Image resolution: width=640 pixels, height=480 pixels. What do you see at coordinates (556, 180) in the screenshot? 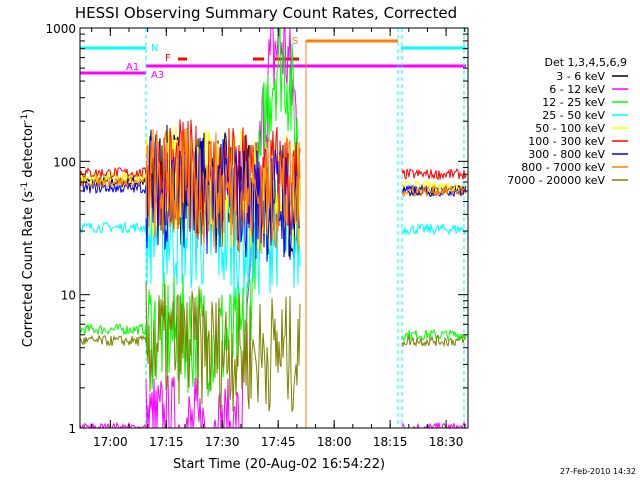
I see `legend-entry-8: 7000 - 20000 keV` at bounding box center [556, 180].